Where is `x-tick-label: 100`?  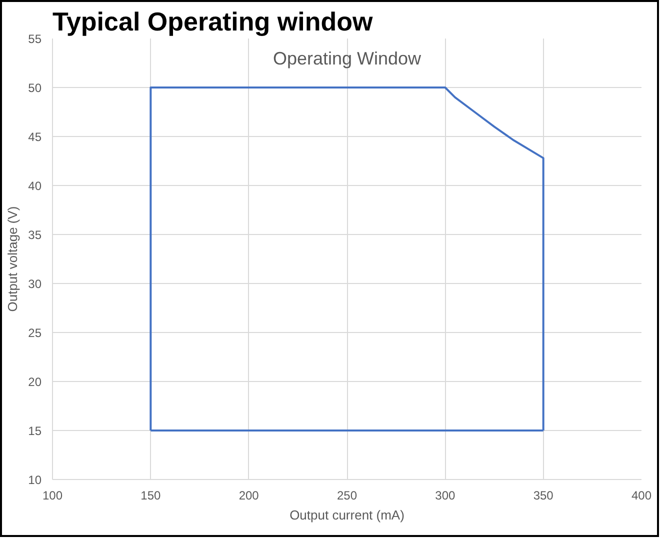
x-tick-label: 100 is located at coordinates (52, 495).